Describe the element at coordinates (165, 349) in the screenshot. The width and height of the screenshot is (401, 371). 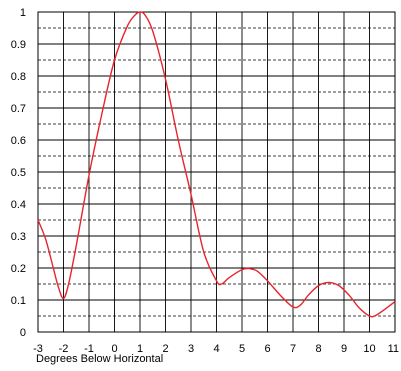
I see `x-tick-label: 2` at that location.